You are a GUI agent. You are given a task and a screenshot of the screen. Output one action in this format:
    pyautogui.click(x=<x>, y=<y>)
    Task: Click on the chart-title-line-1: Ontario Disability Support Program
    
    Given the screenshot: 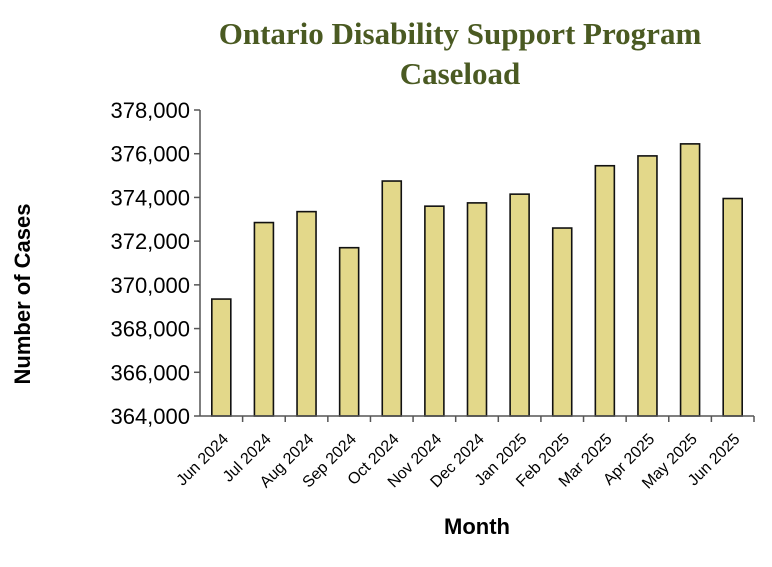 What is the action you would take?
    pyautogui.click(x=460, y=33)
    